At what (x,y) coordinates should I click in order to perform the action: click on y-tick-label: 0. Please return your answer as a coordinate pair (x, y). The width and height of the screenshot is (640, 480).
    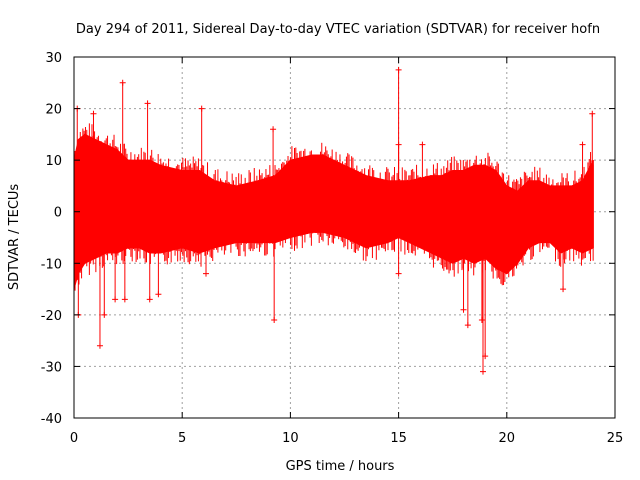
    Looking at the image, I should click on (58, 213).